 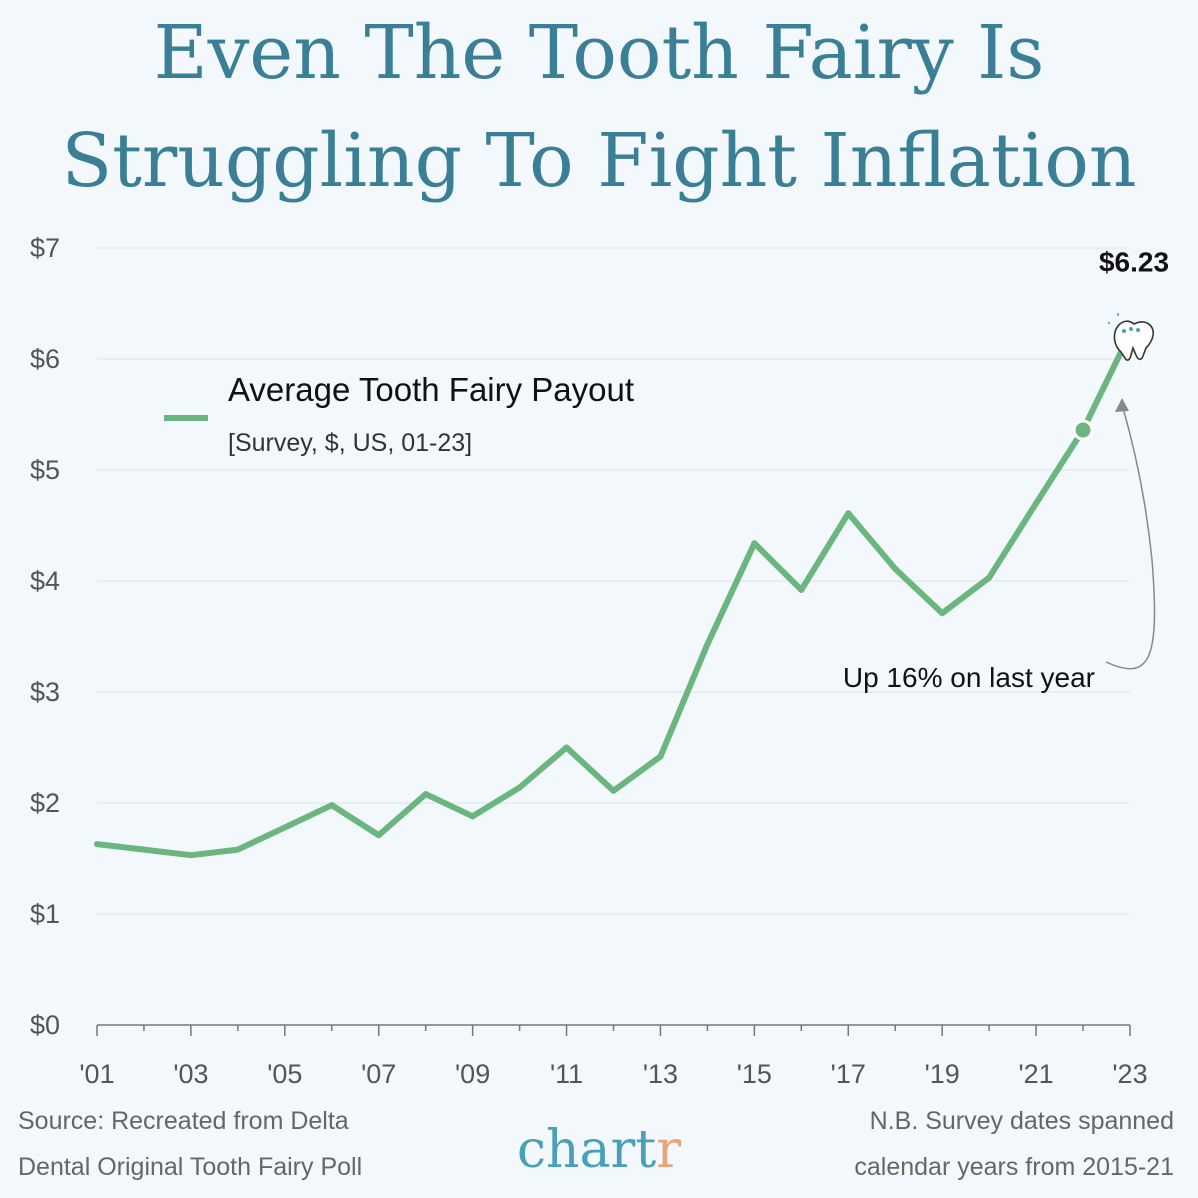 I want to click on x-tick-label: '03, so click(x=190, y=1074).